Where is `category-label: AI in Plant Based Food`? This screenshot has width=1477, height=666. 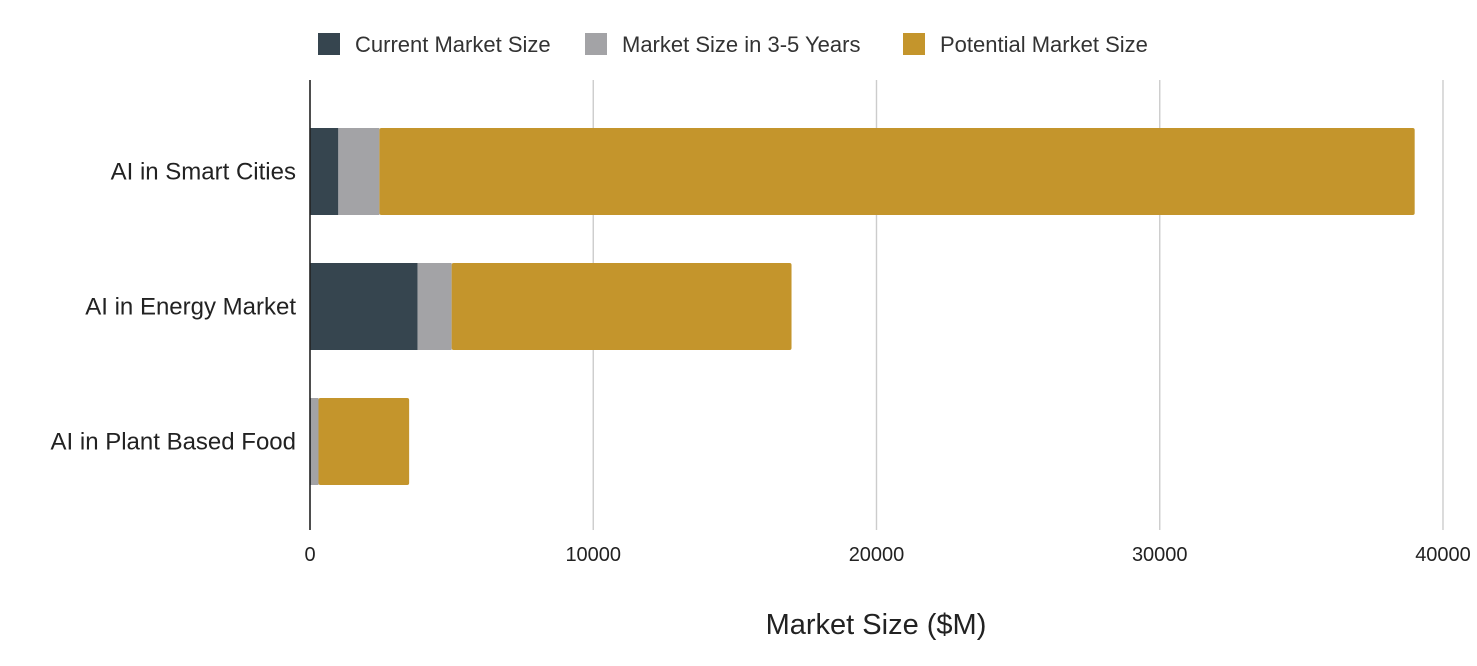 category-label: AI in Plant Based Food is located at coordinates (173, 442).